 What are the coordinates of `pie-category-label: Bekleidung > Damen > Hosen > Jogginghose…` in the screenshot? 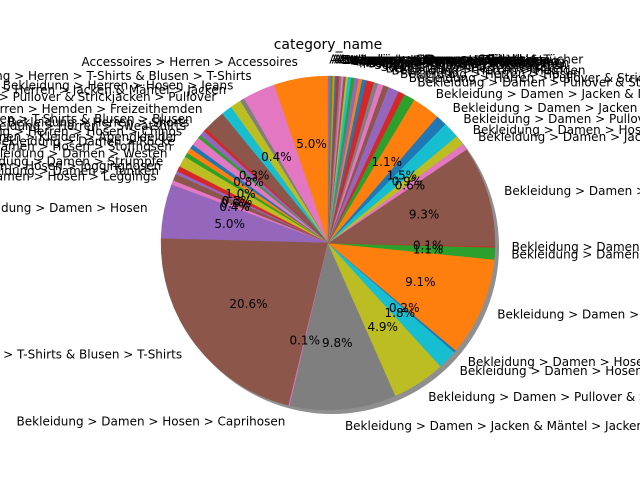 It's located at (80, 166).